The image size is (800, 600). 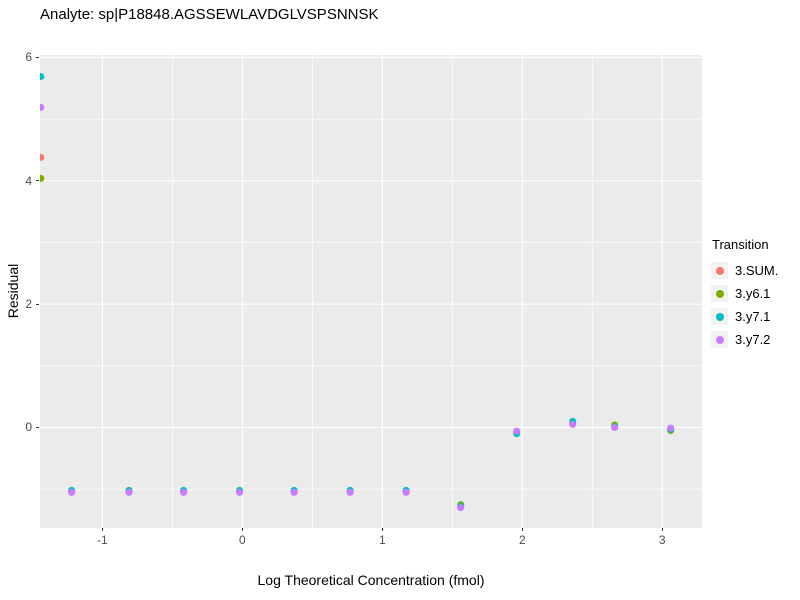 I want to click on legend-item: 3.y7.2, so click(x=744, y=339).